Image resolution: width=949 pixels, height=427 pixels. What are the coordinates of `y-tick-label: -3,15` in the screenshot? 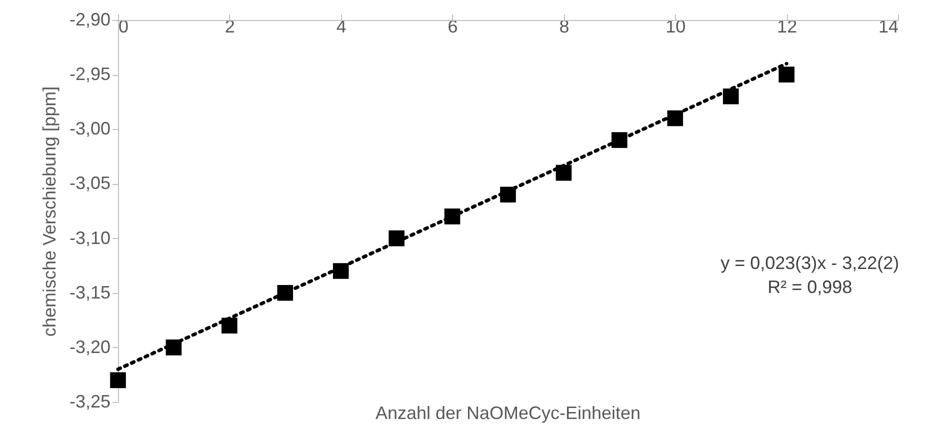 It's located at (89, 292).